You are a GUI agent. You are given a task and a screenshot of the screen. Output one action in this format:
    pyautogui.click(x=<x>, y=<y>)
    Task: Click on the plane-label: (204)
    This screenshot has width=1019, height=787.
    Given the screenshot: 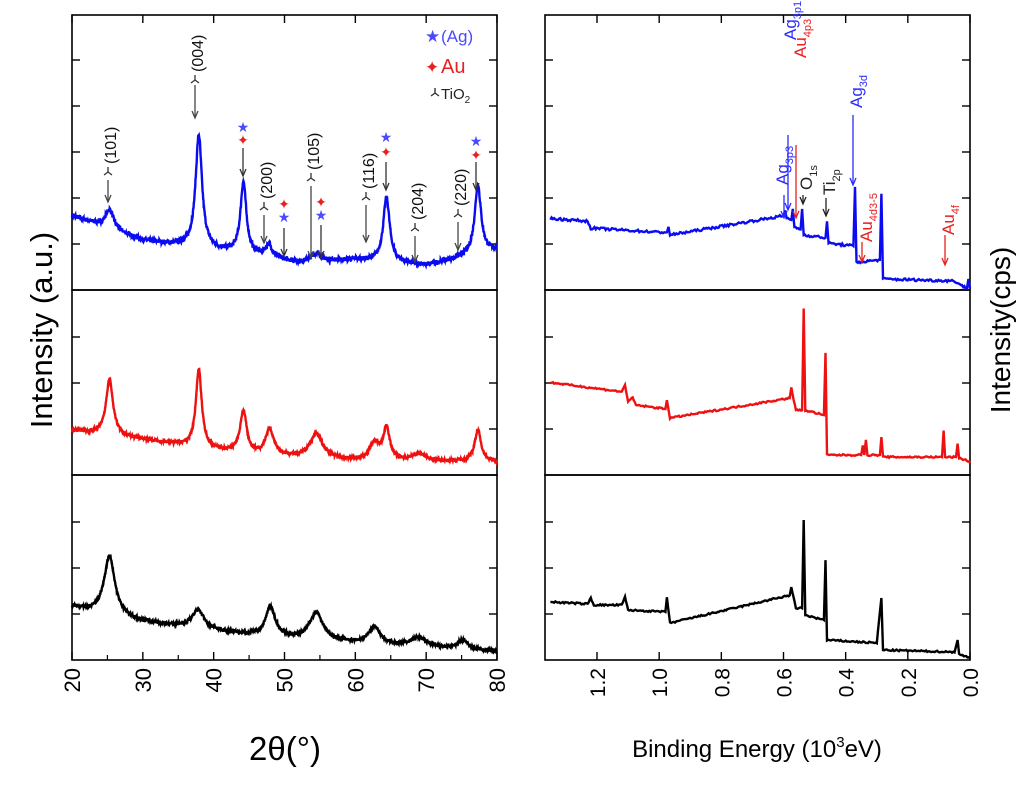 What is the action you would take?
    pyautogui.click(x=418, y=201)
    